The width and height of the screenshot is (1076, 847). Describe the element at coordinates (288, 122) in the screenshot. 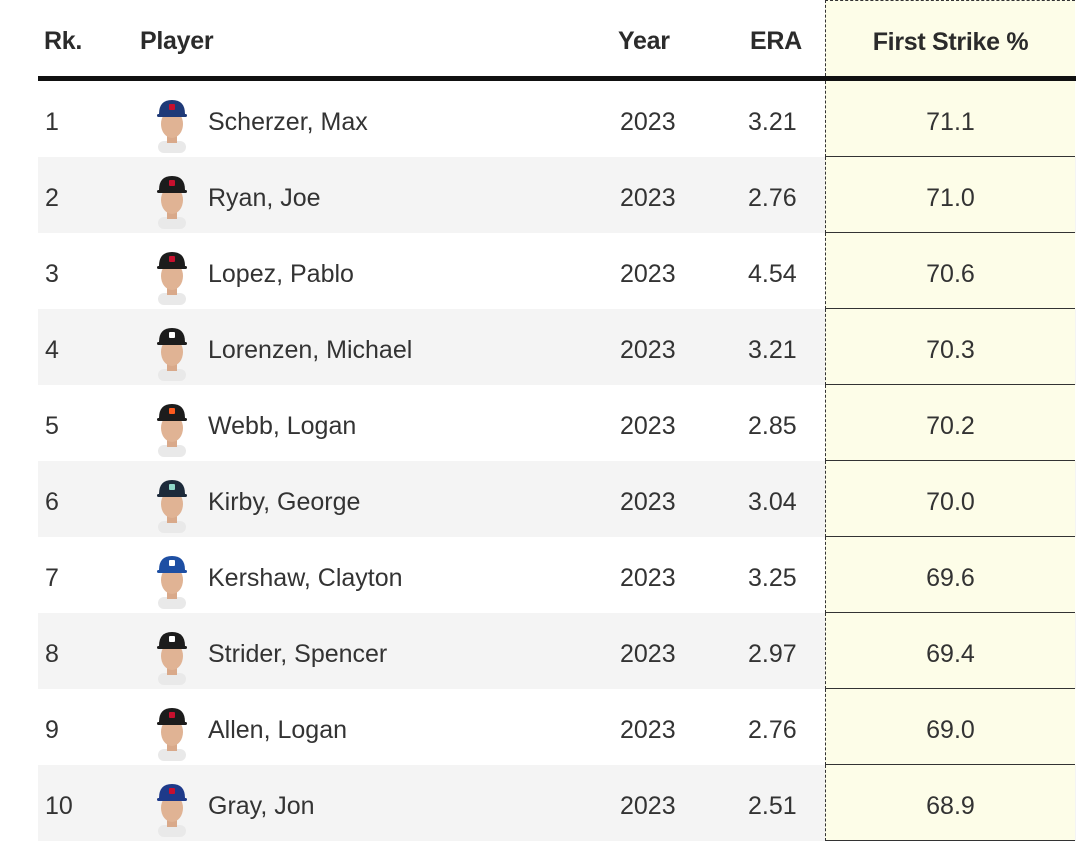

I see `player-name: Scherzer, Max` at that location.